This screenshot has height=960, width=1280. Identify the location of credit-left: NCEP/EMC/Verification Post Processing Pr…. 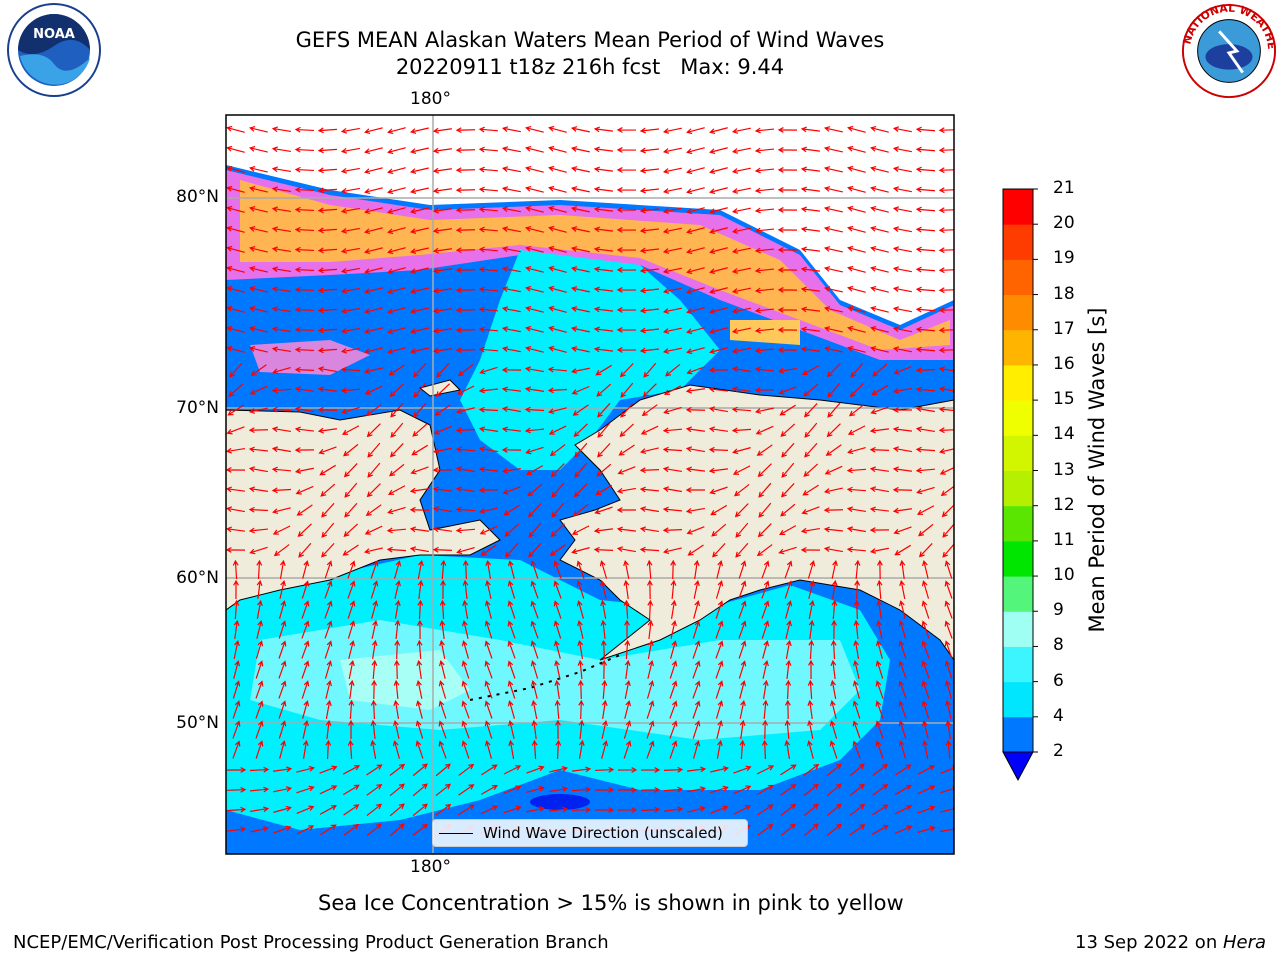
(311, 942).